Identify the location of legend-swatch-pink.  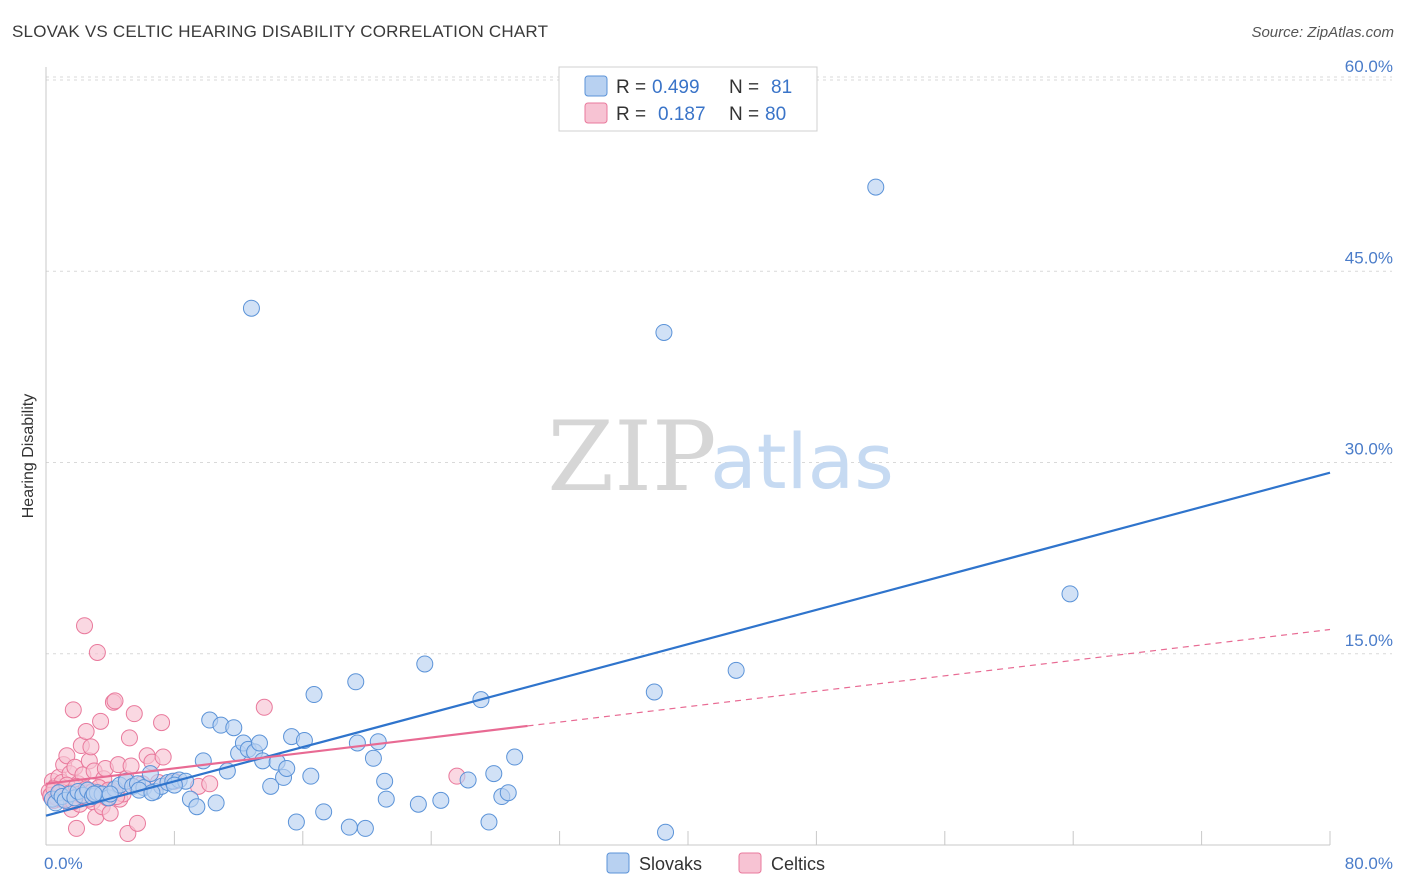
(596, 113).